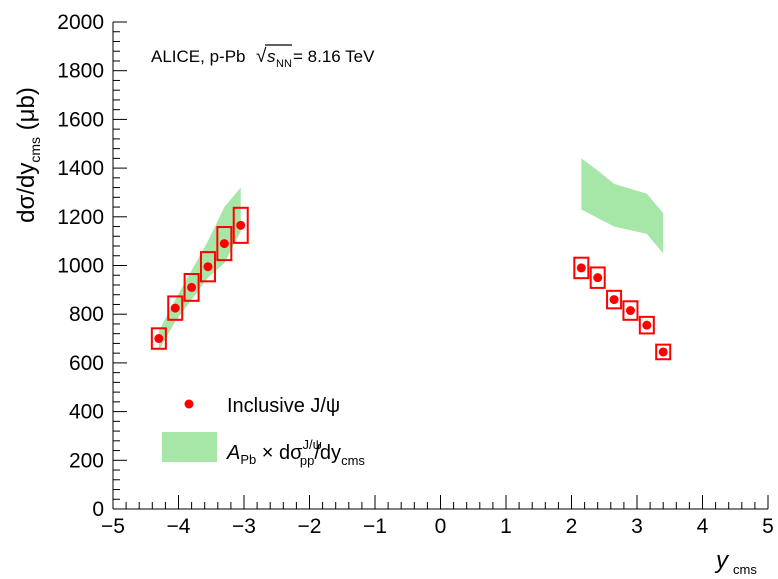 The height and width of the screenshot is (579, 778). What do you see at coordinates (506, 526) in the screenshot?
I see `x-tick-label: 1` at bounding box center [506, 526].